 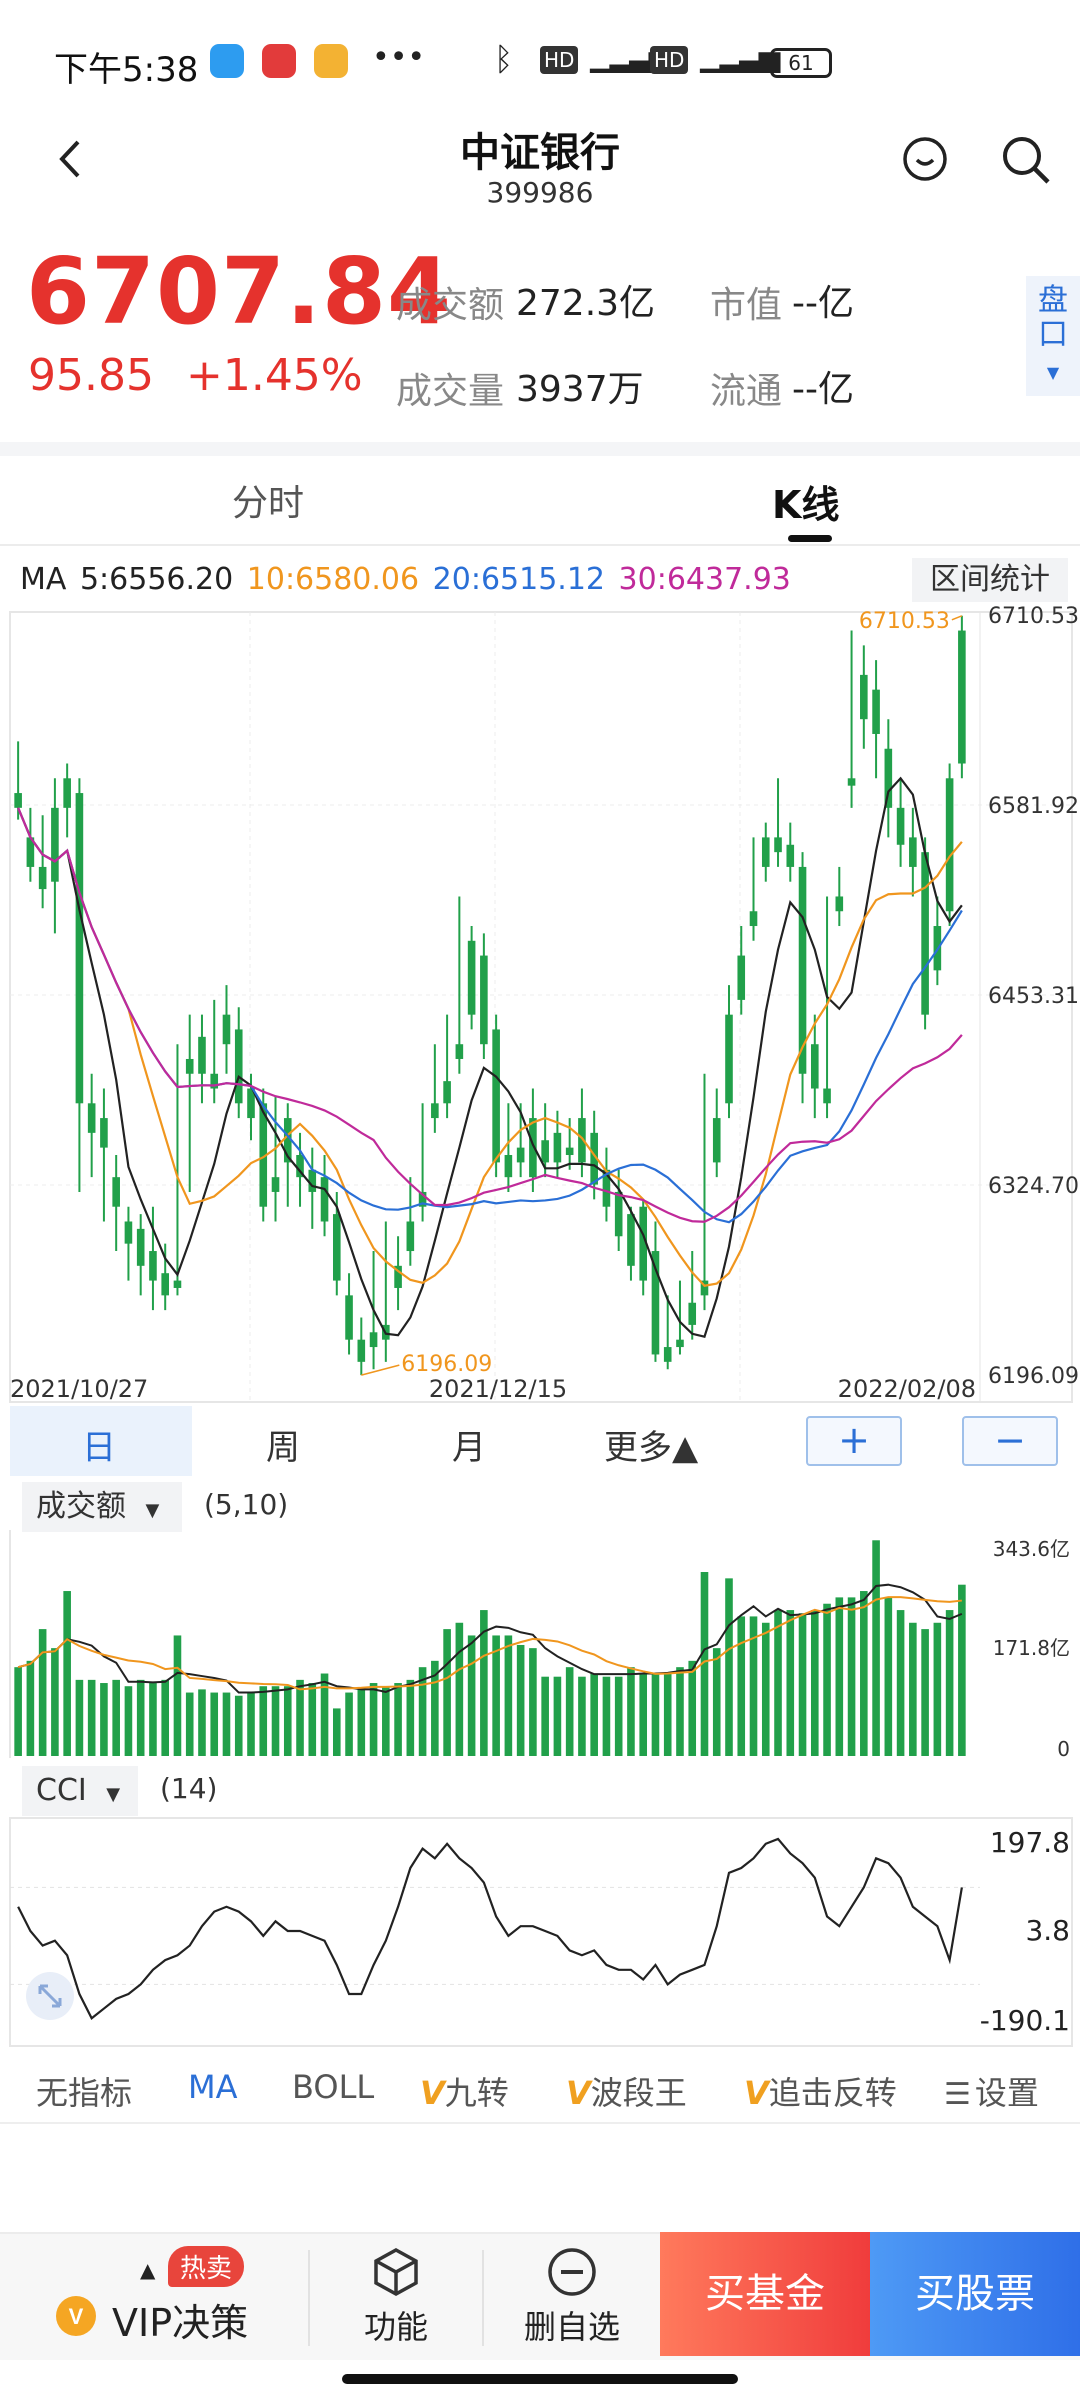 What do you see at coordinates (1010, 1441) in the screenshot?
I see `zoom-out-button: −` at bounding box center [1010, 1441].